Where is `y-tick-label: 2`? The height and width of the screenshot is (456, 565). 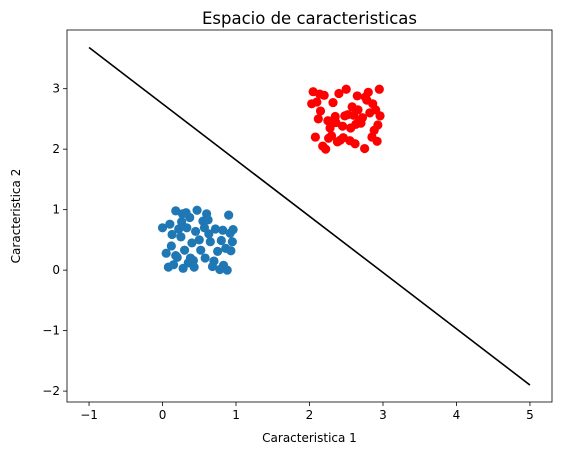
y-tick-label: 2 is located at coordinates (56, 149).